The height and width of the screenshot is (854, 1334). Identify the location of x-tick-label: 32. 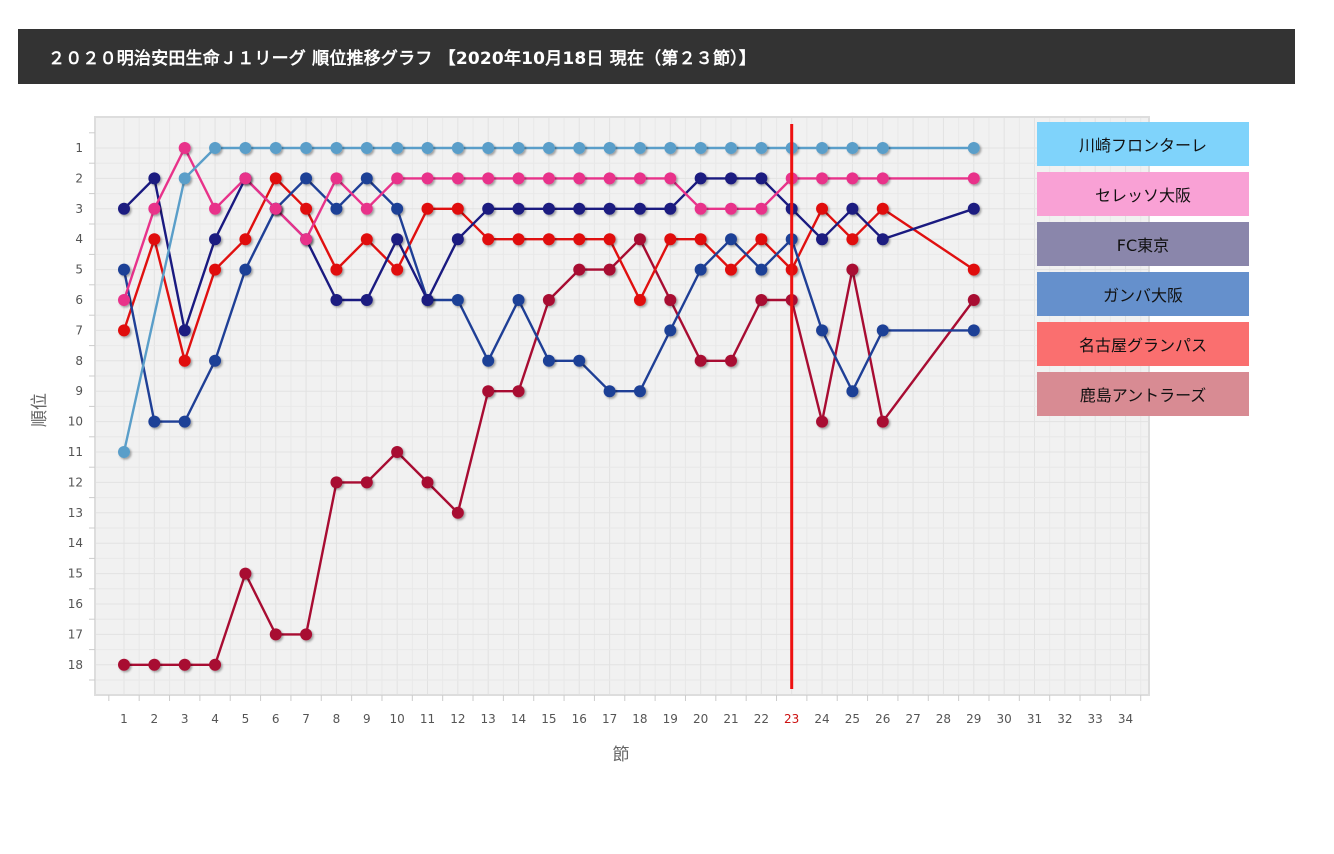
(1064, 719).